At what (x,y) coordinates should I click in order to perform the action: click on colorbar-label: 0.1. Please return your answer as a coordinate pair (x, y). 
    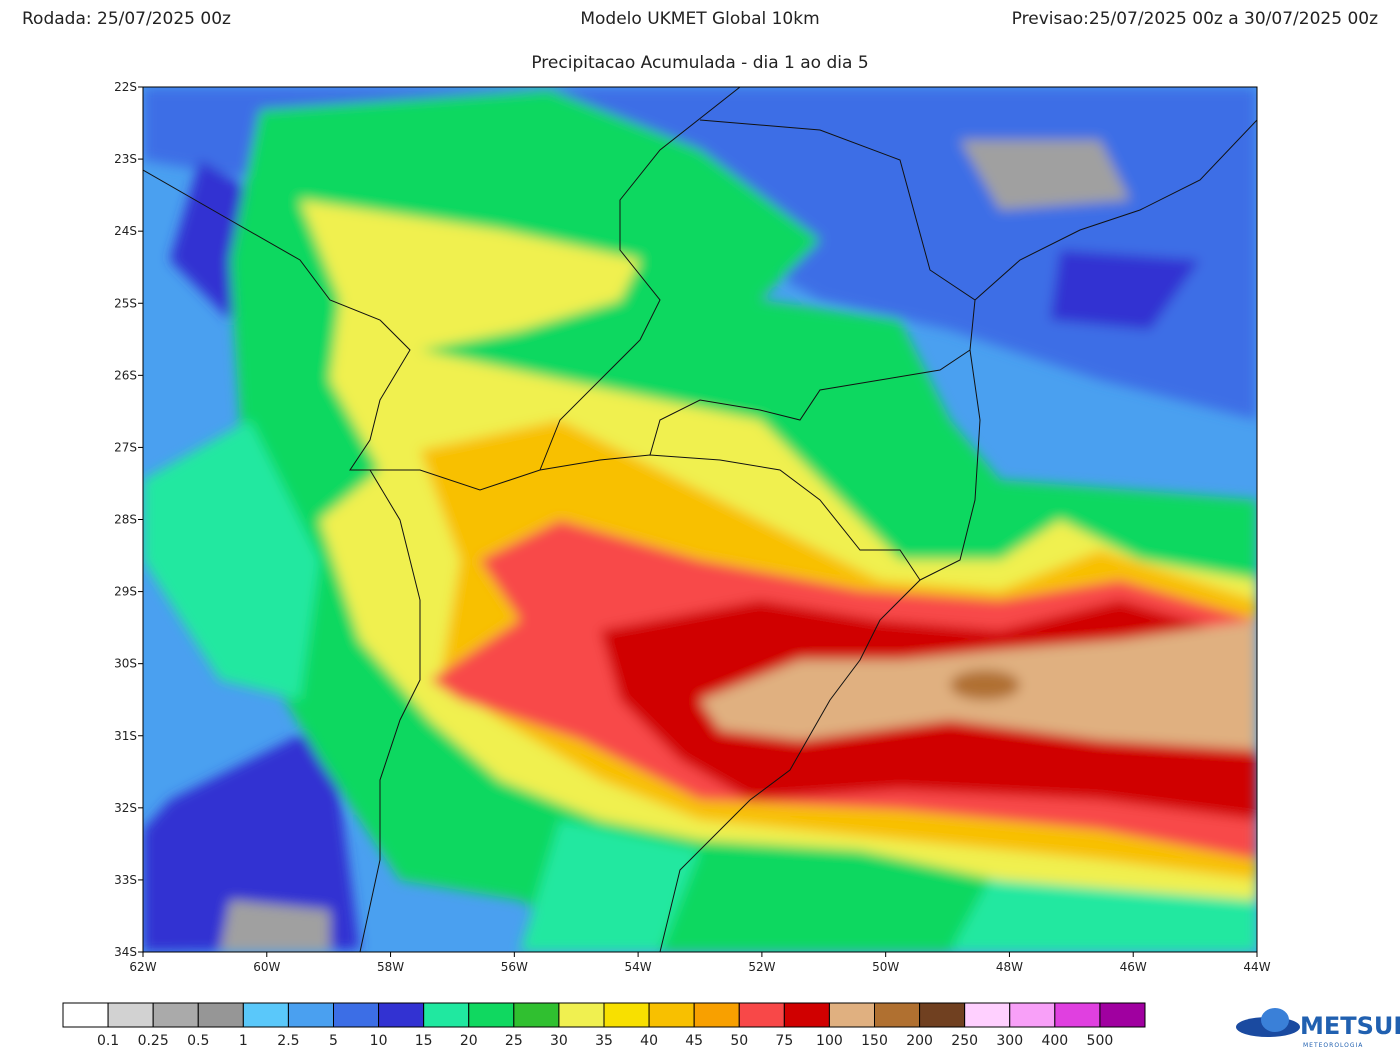
    Looking at the image, I should click on (108, 1041).